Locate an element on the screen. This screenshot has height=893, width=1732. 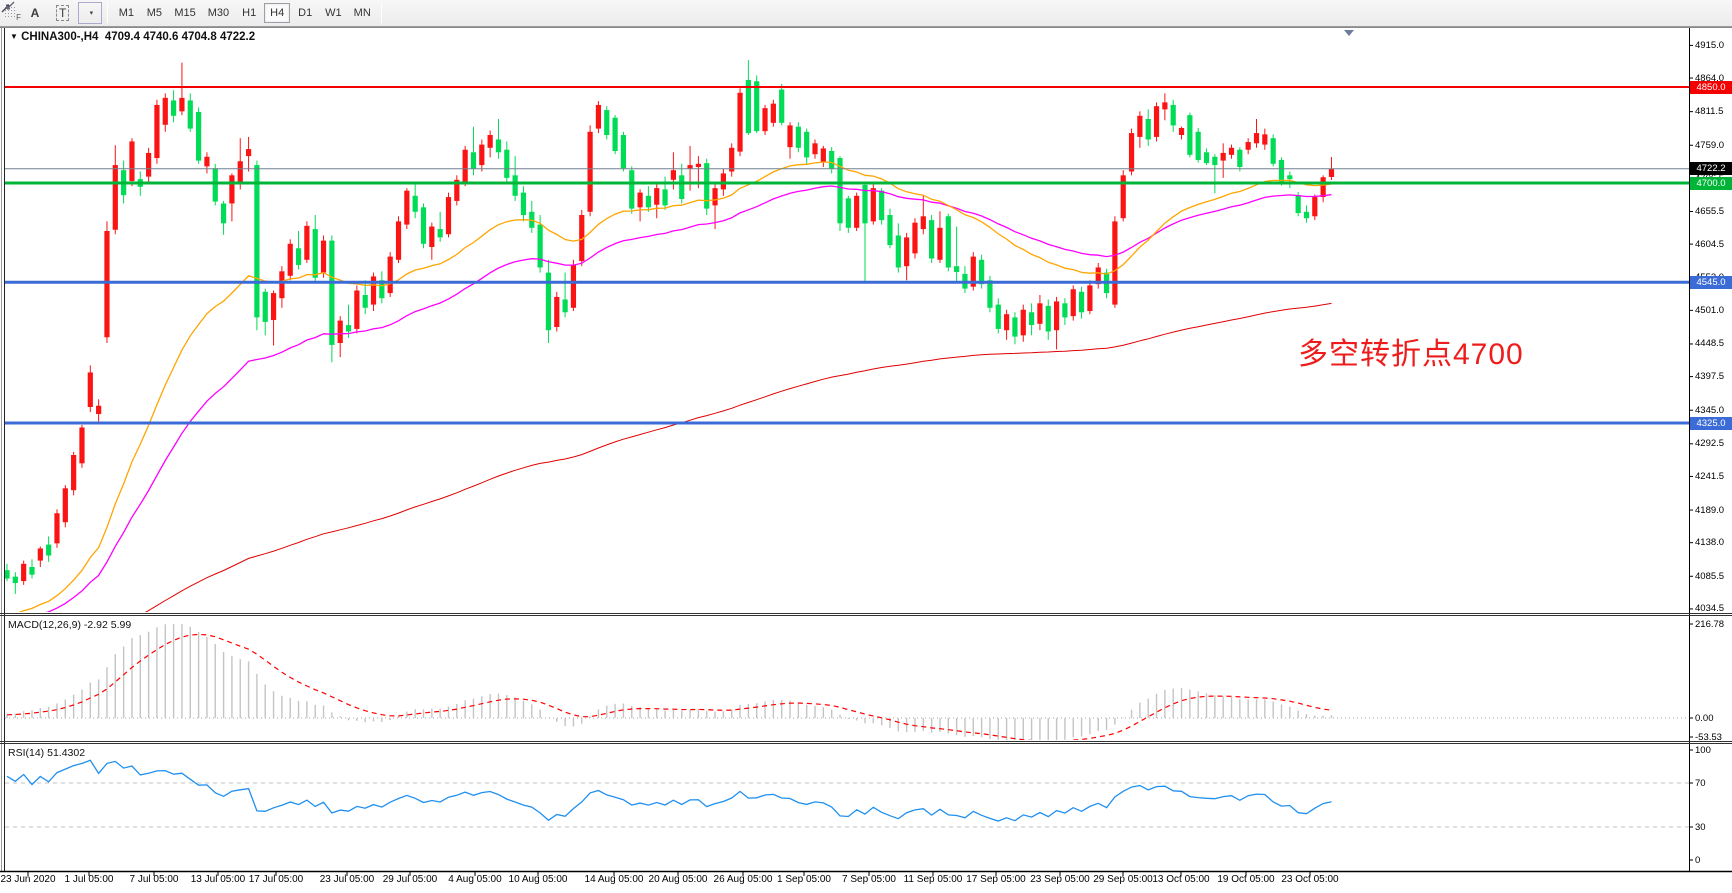
price-axis-label: 4189.0 is located at coordinates (1710, 510).